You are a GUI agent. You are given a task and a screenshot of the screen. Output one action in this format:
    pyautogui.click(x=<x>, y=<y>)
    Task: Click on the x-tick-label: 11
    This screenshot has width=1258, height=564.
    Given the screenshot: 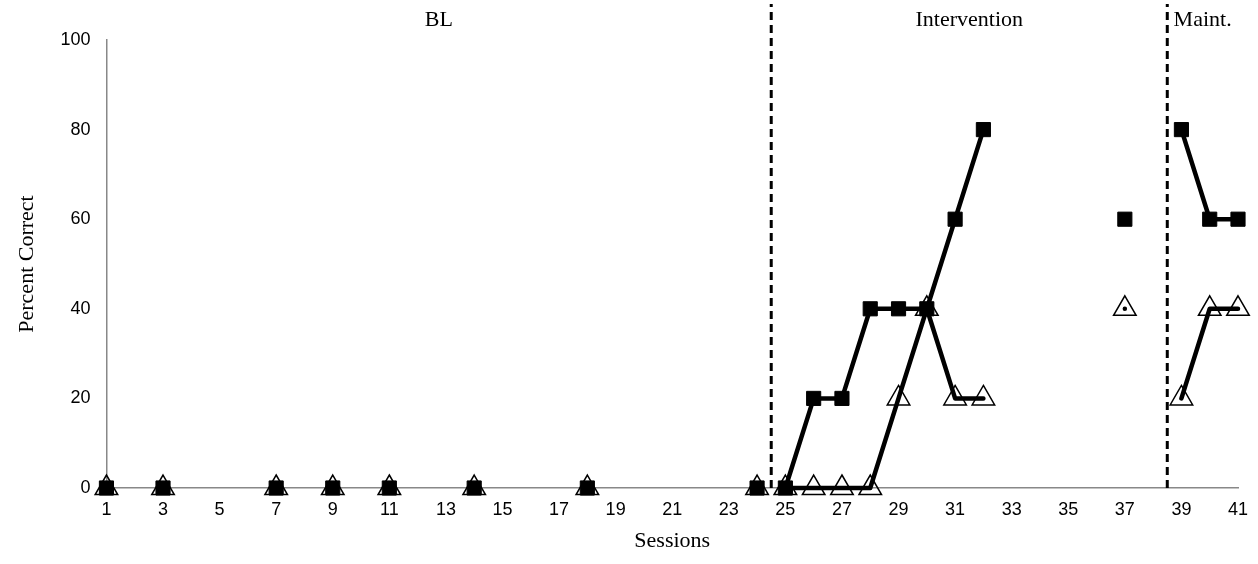 What is the action you would take?
    pyautogui.click(x=389, y=508)
    